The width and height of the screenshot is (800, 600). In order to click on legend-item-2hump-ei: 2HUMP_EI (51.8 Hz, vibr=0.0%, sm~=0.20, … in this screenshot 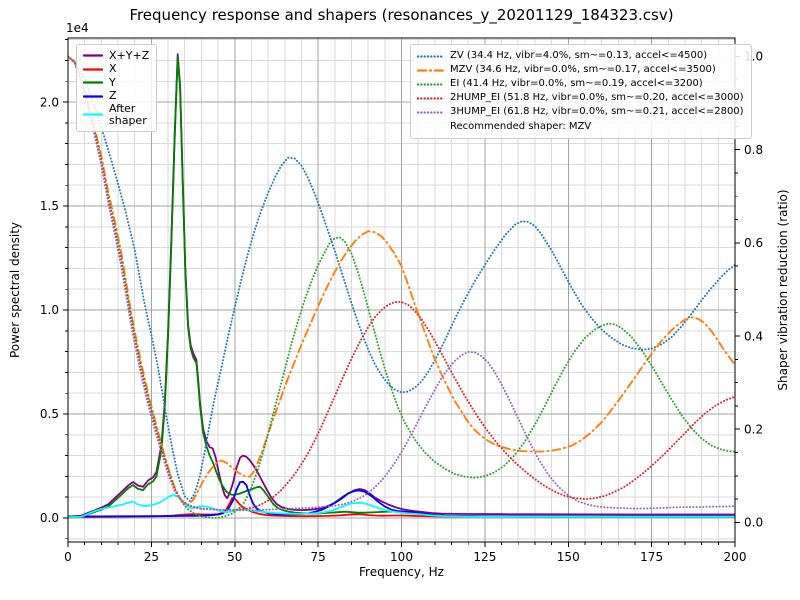, I will do `click(580, 99)`.